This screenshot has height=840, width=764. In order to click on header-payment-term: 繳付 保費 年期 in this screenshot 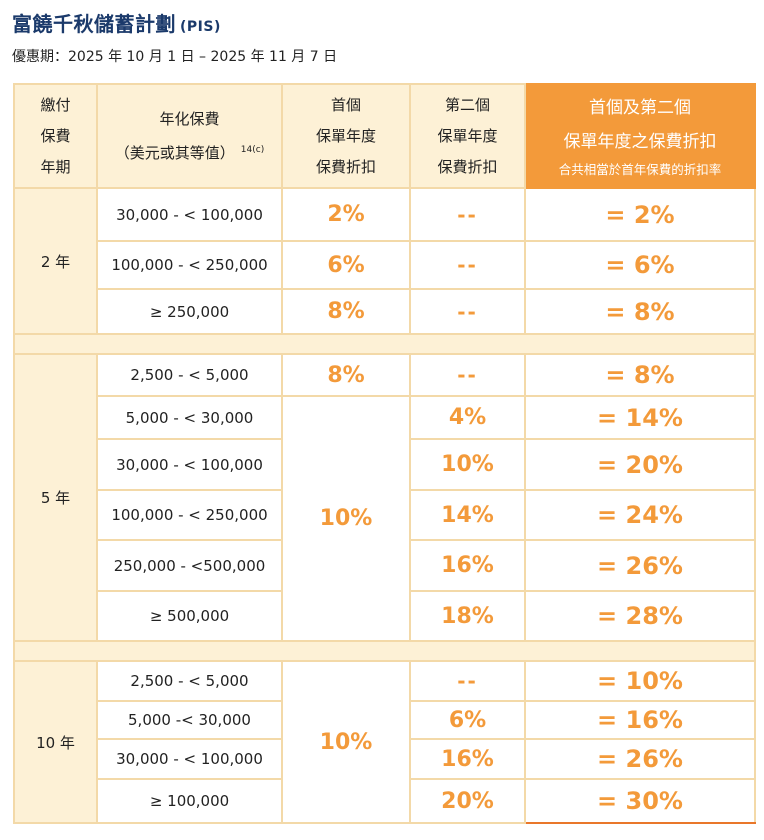, I will do `click(55, 136)`.